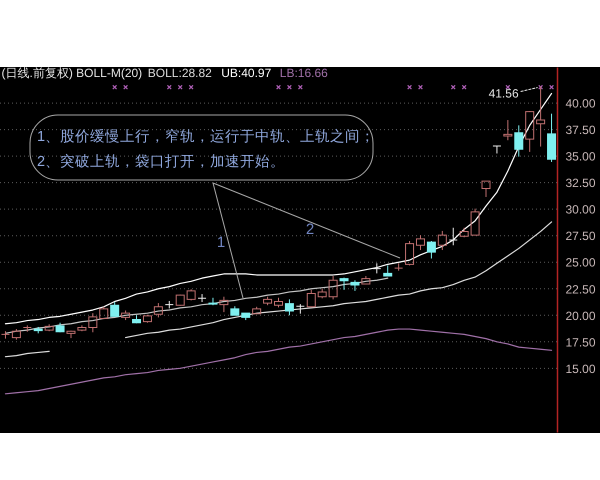 This screenshot has width=600, height=480. Describe the element at coordinates (581, 157) in the screenshot. I see `y-tick-label: 35.00` at that location.